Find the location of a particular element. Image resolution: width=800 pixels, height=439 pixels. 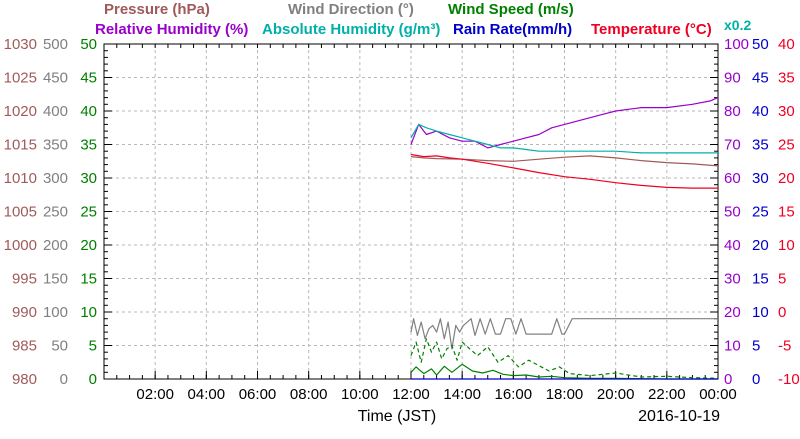

date-label: 2016-10-19 is located at coordinates (679, 416).